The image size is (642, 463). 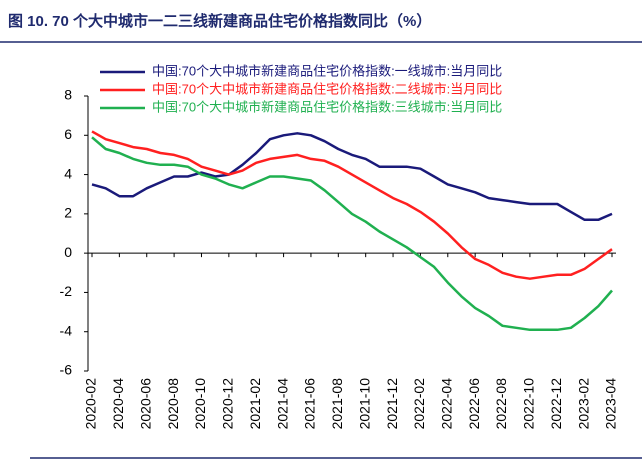 What do you see at coordinates (68, 213) in the screenshot?
I see `y-tick-label: 2` at bounding box center [68, 213].